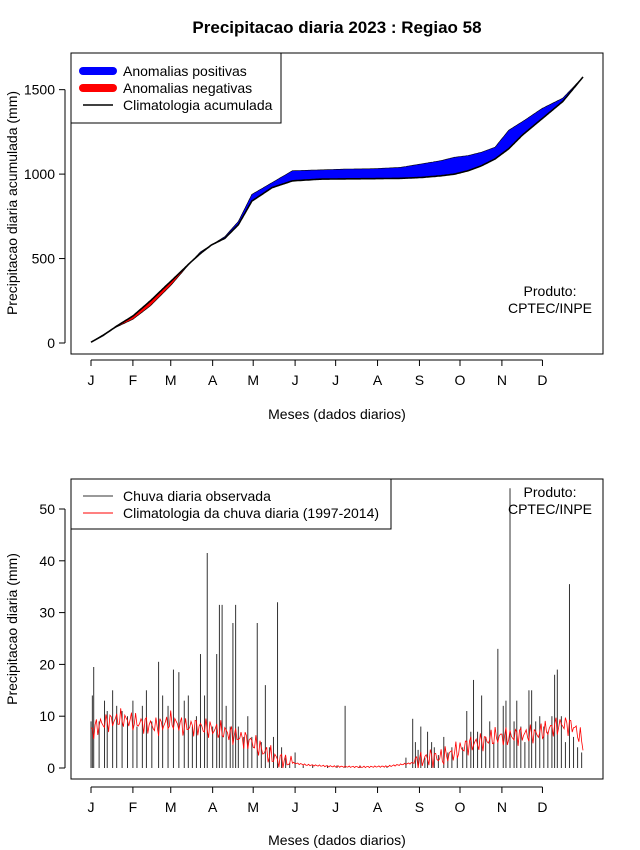  What do you see at coordinates (460, 380) in the screenshot?
I see `cumulative-x-tick-label: O` at bounding box center [460, 380].